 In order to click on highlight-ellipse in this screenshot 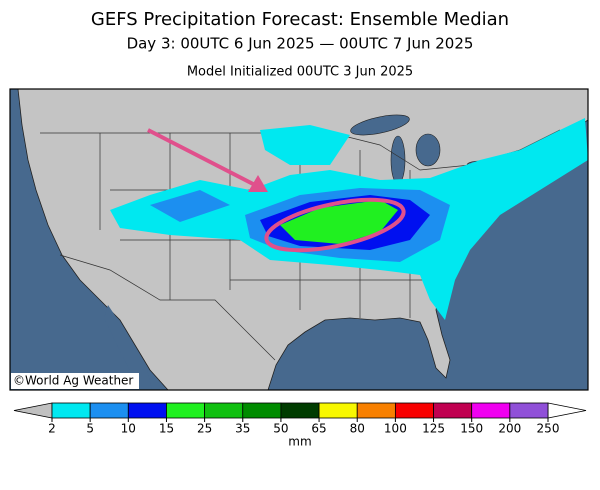, I will do `click(335, 225)`.